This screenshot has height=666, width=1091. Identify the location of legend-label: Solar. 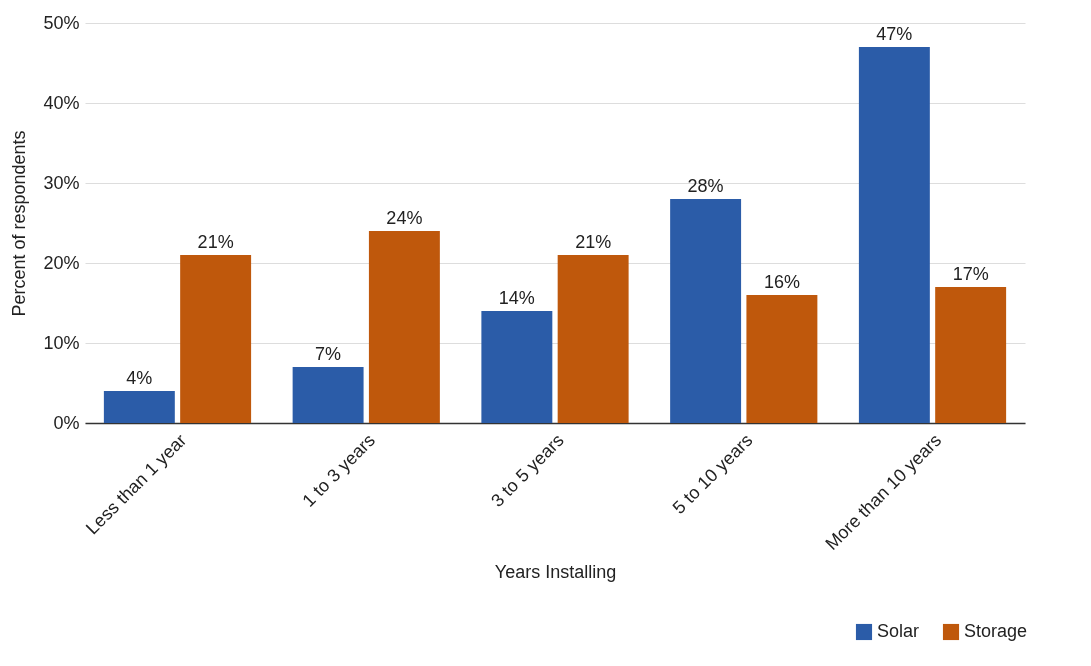
(898, 631).